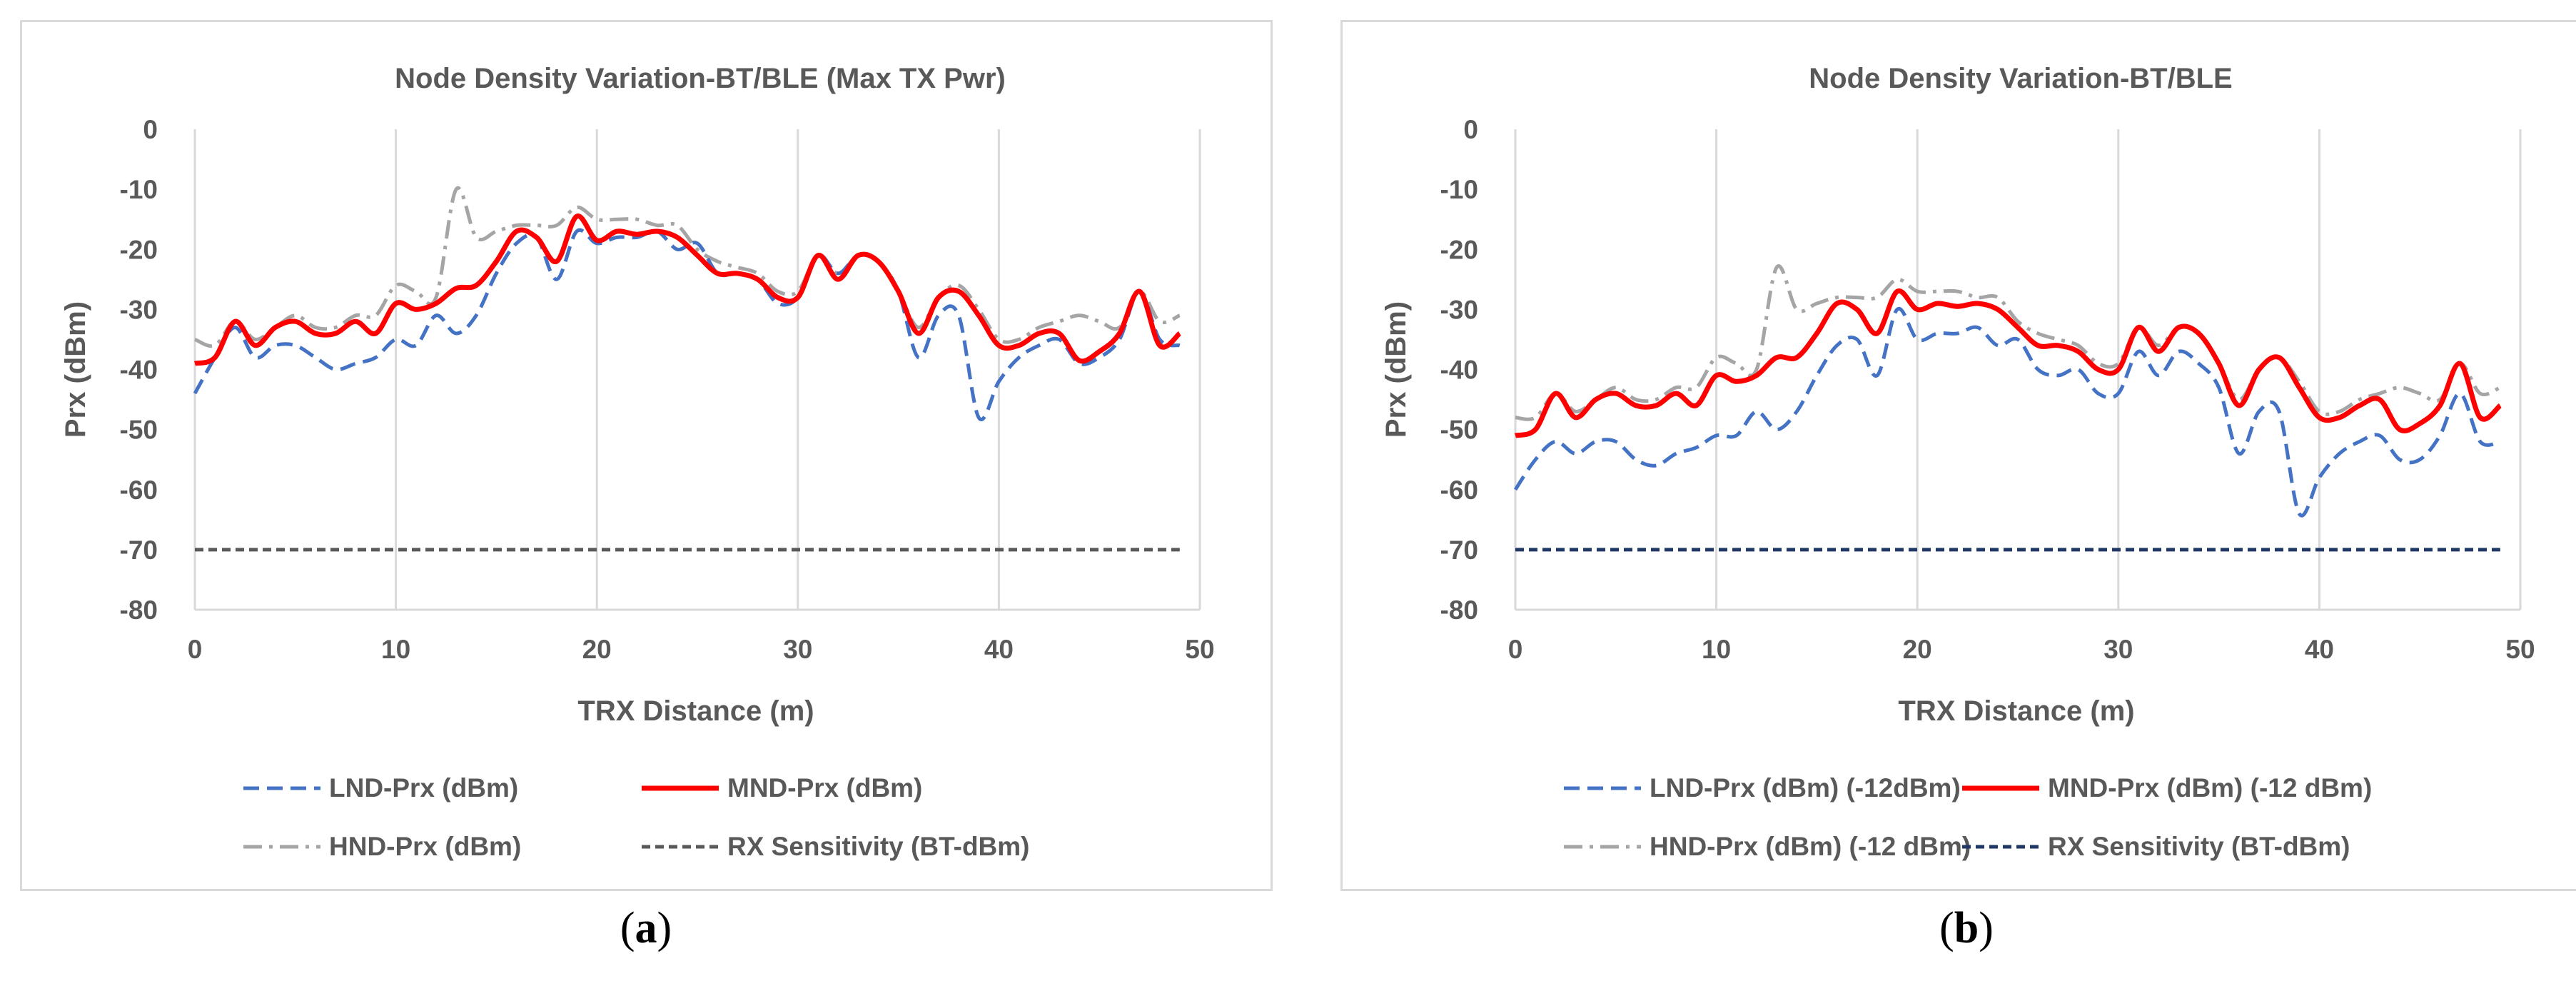 Image resolution: width=2576 pixels, height=996 pixels. Describe the element at coordinates (1459, 310) in the screenshot. I see `chart-1-y-tick-label: -30` at that location.